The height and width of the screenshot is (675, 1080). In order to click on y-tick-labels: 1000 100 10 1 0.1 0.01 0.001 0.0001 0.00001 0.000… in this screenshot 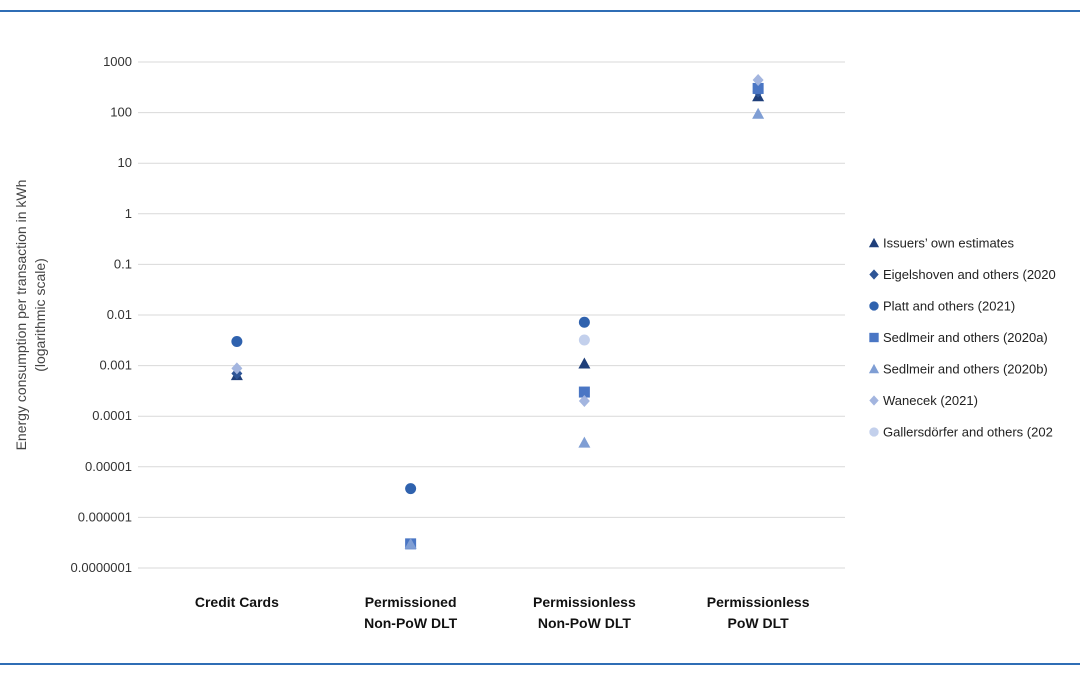, I will do `click(101, 314)`.